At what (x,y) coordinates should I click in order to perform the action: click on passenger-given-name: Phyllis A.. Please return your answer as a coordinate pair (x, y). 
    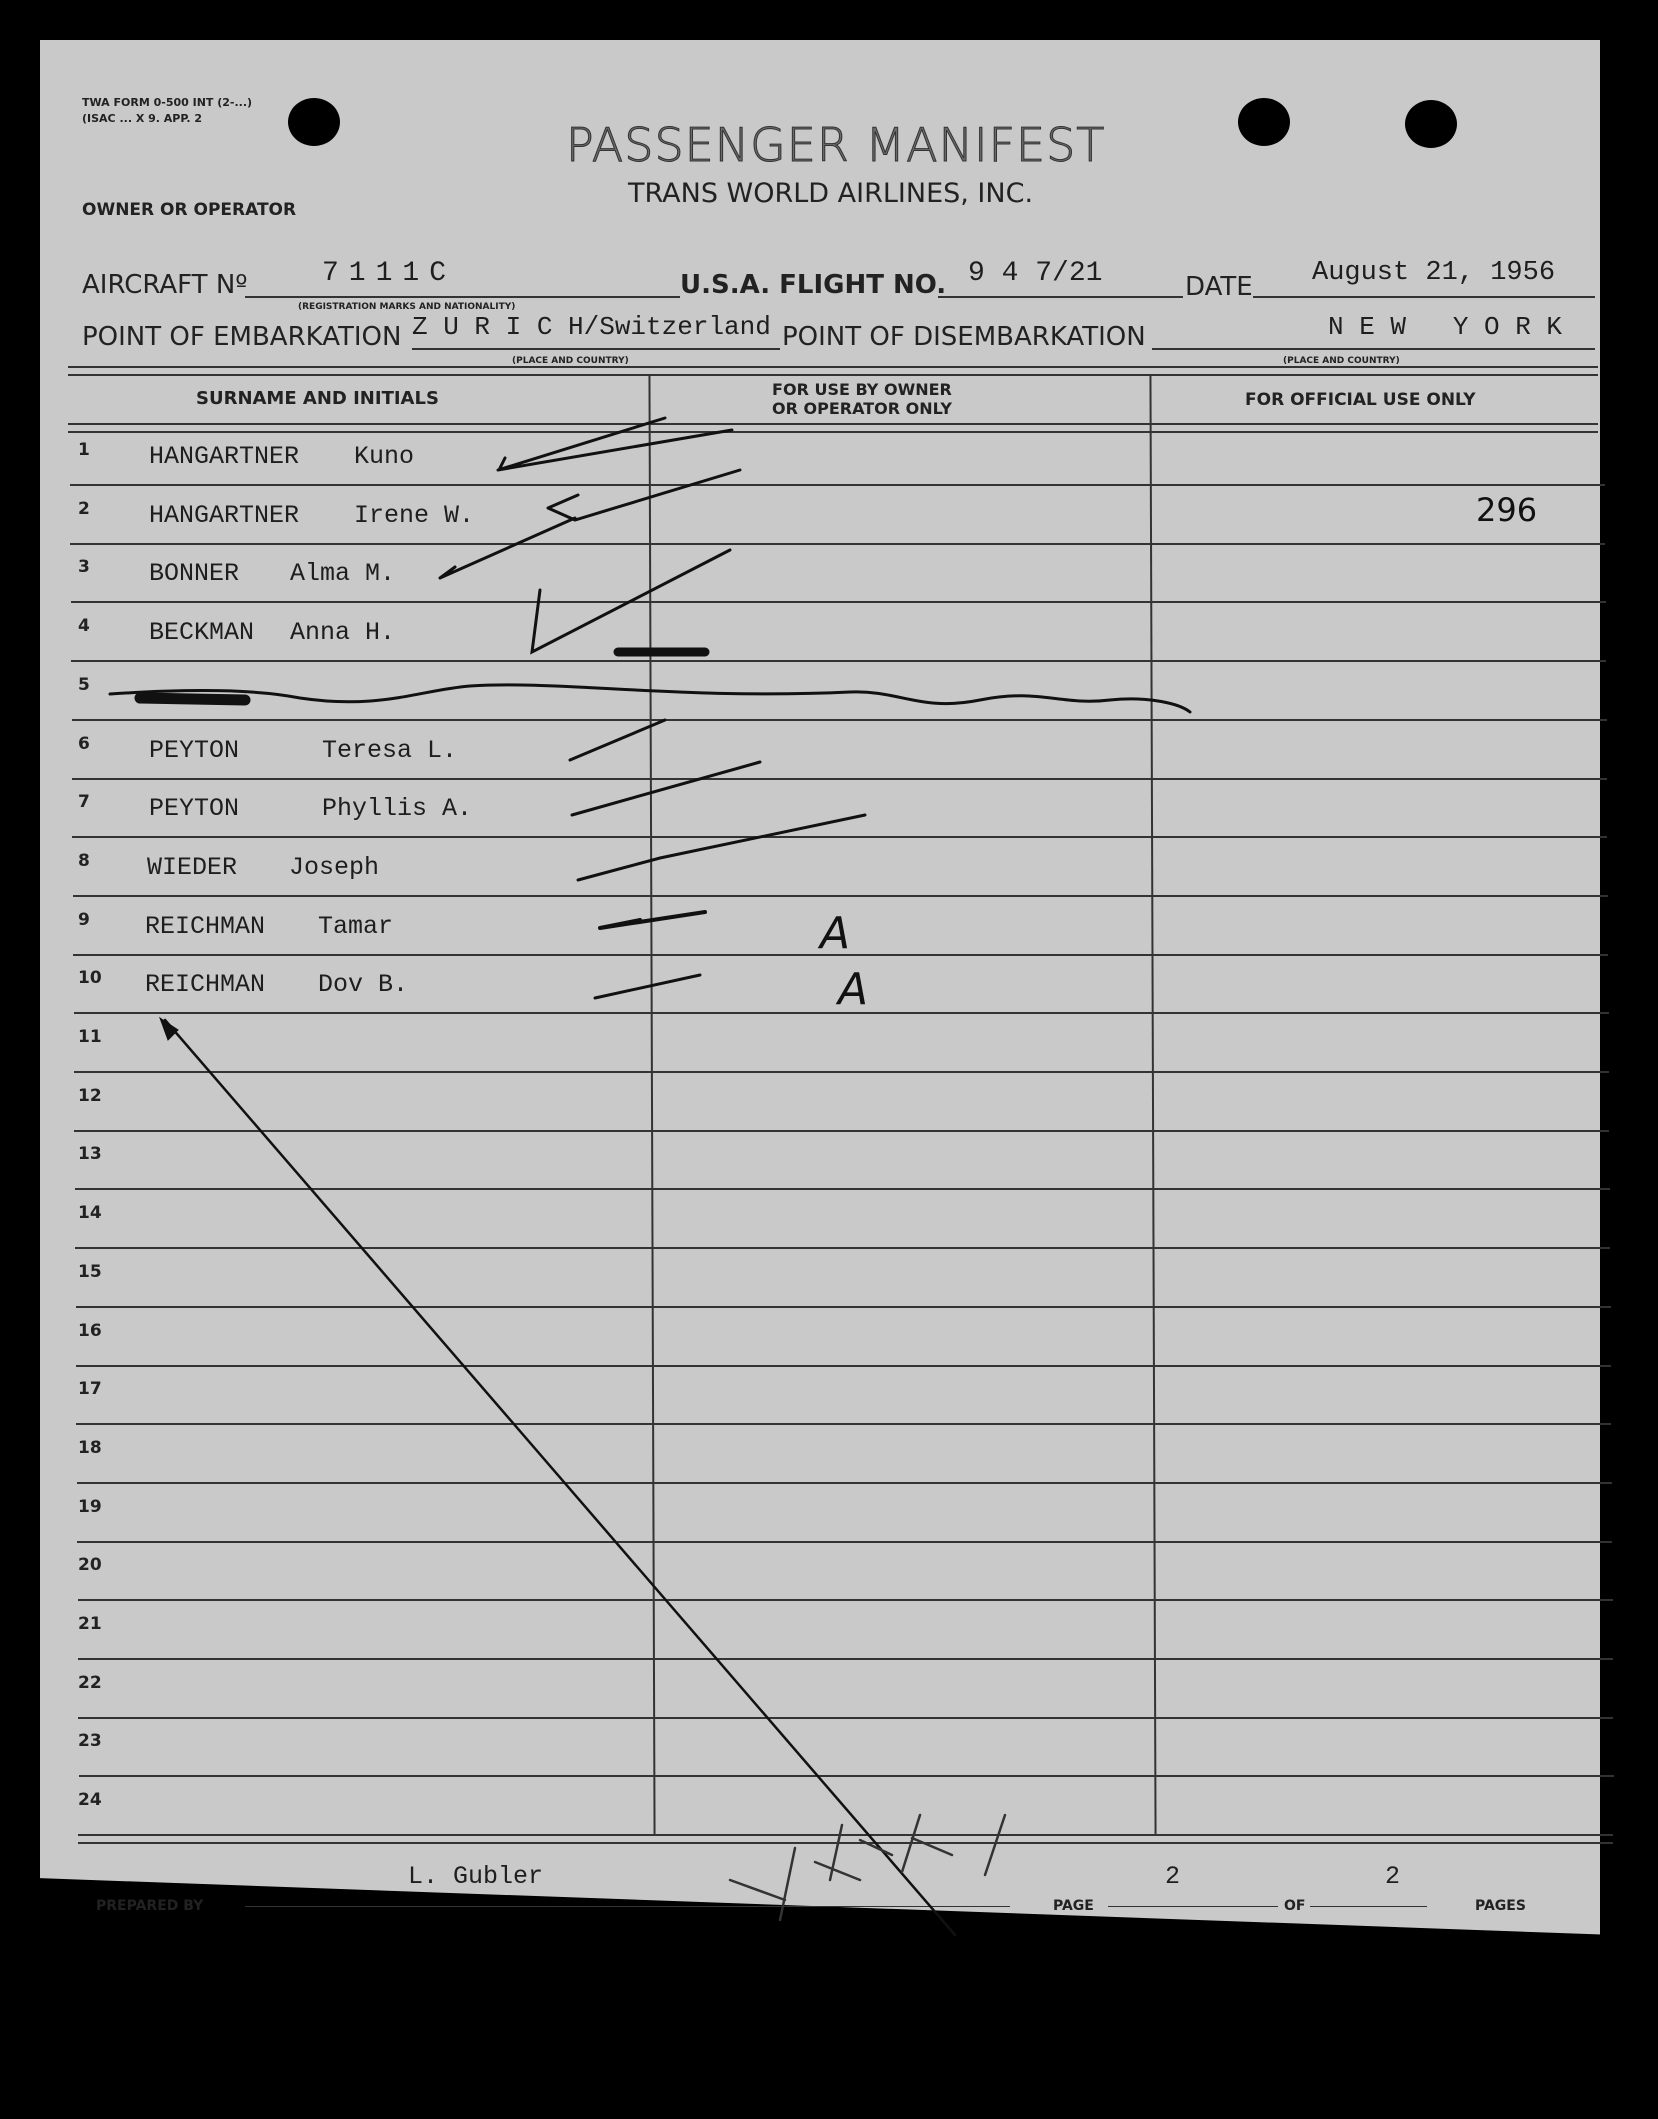
    Looking at the image, I should click on (397, 809).